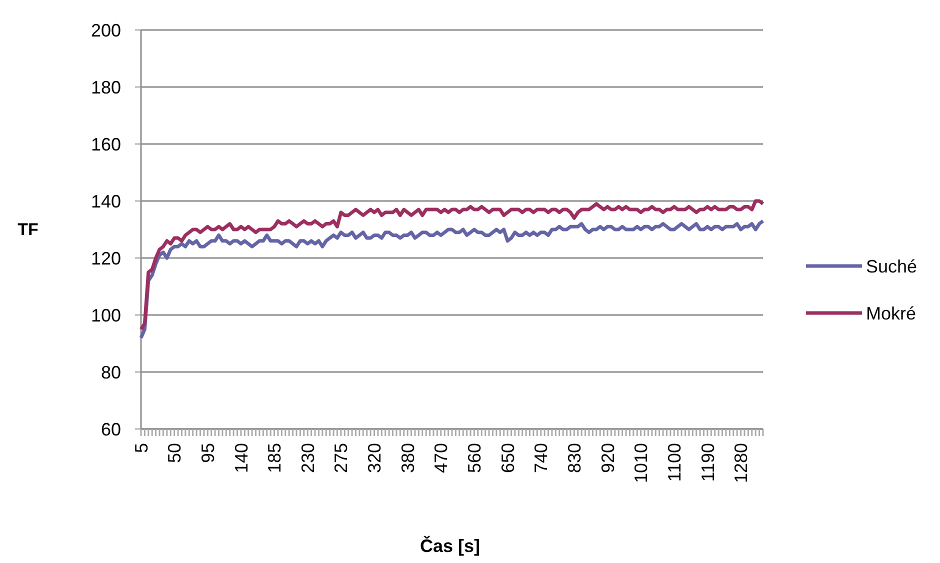  What do you see at coordinates (105, 87) in the screenshot?
I see `y-tick-label: 180` at bounding box center [105, 87].